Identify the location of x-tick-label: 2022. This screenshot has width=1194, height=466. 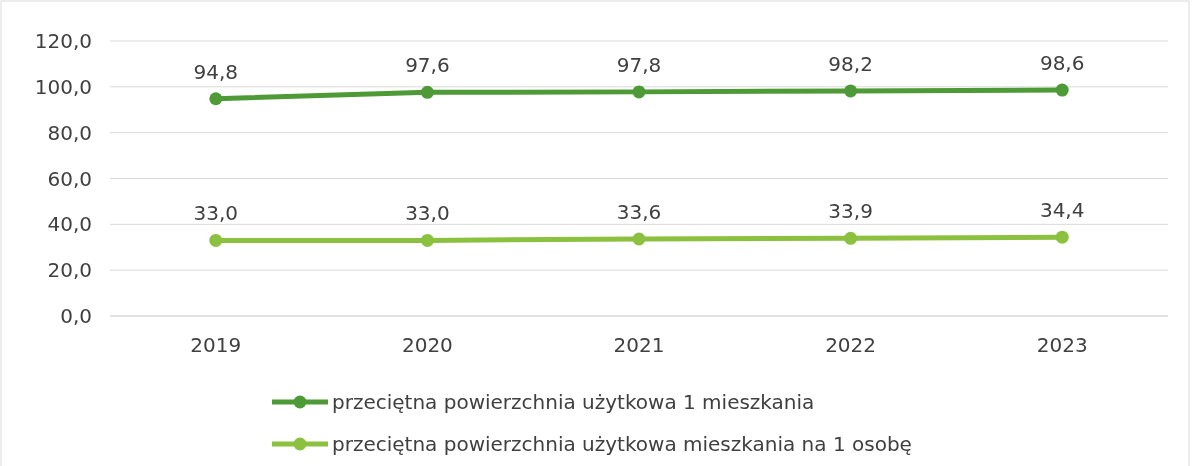
(851, 345).